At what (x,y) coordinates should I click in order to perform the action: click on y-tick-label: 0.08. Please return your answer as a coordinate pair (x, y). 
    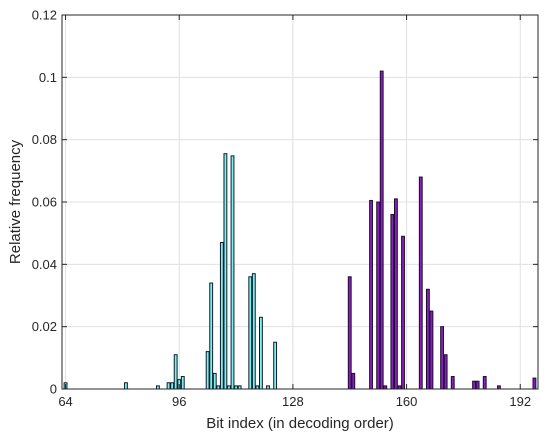
    Looking at the image, I should click on (44, 139).